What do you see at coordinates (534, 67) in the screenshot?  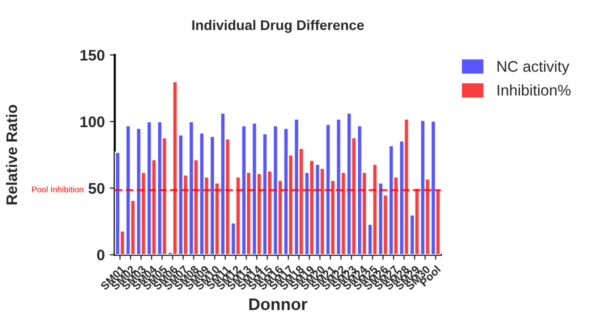 I see `legend-label: NC activity` at bounding box center [534, 67].